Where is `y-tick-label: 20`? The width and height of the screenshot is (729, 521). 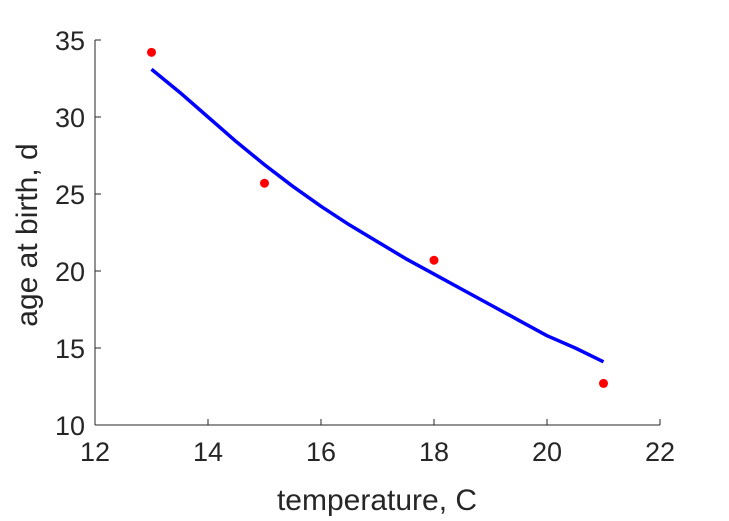
y-tick-label: 20 is located at coordinates (70, 272).